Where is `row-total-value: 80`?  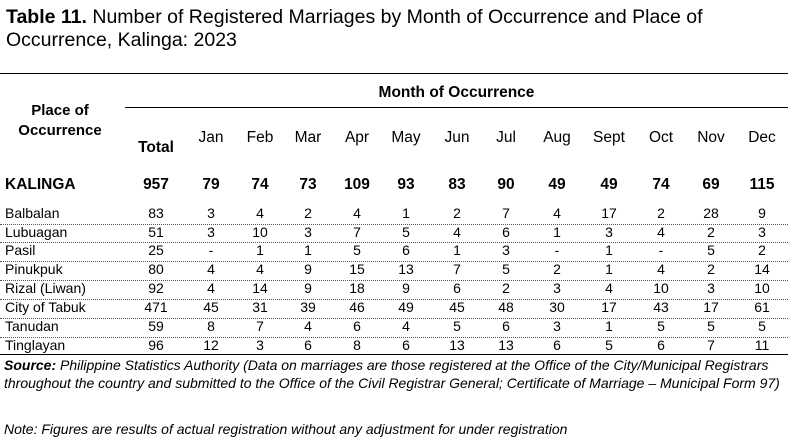
row-total-value: 80 is located at coordinates (156, 269).